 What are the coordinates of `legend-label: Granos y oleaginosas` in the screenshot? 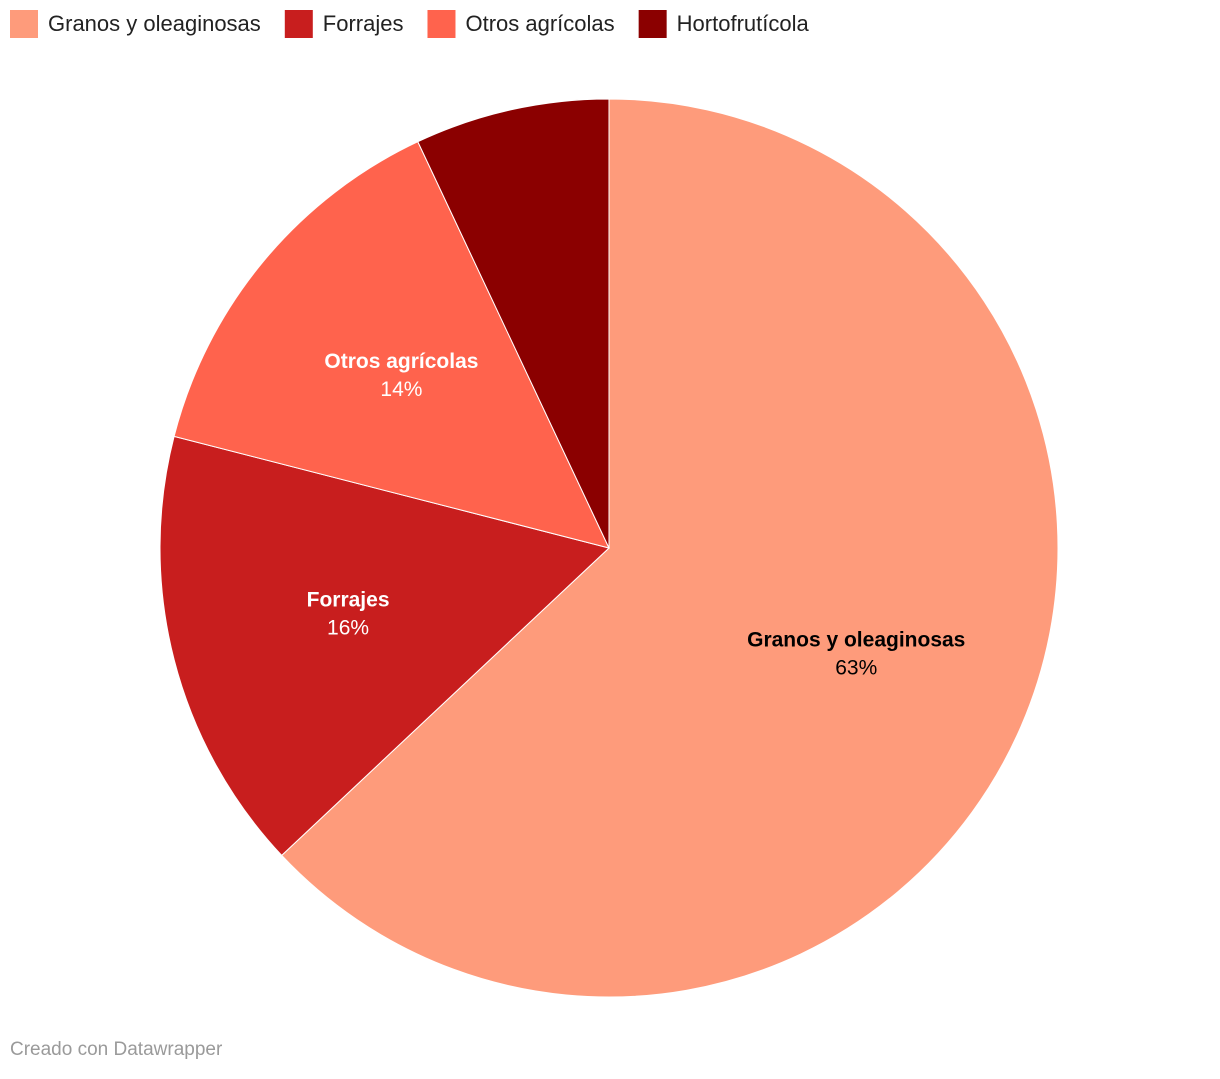 It's located at (154, 23).